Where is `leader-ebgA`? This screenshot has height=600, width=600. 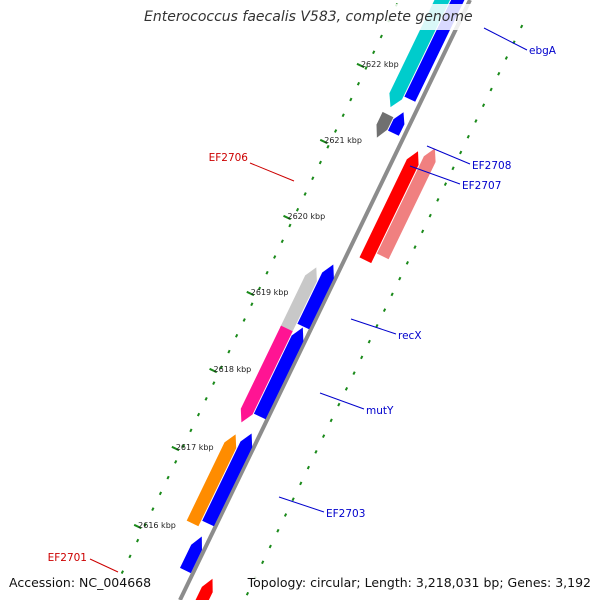
leader-ebgA is located at coordinates (505, 39).